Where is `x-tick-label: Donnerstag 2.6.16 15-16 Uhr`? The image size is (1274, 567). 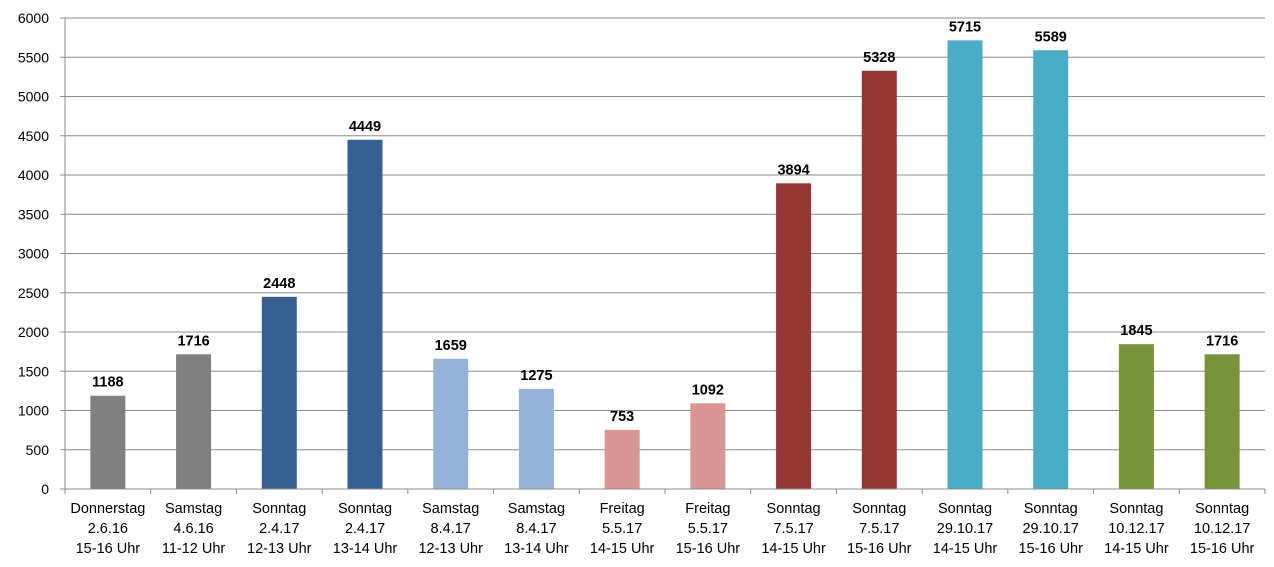 x-tick-label: Donnerstag 2.6.16 15-16 Uhr is located at coordinates (107, 529).